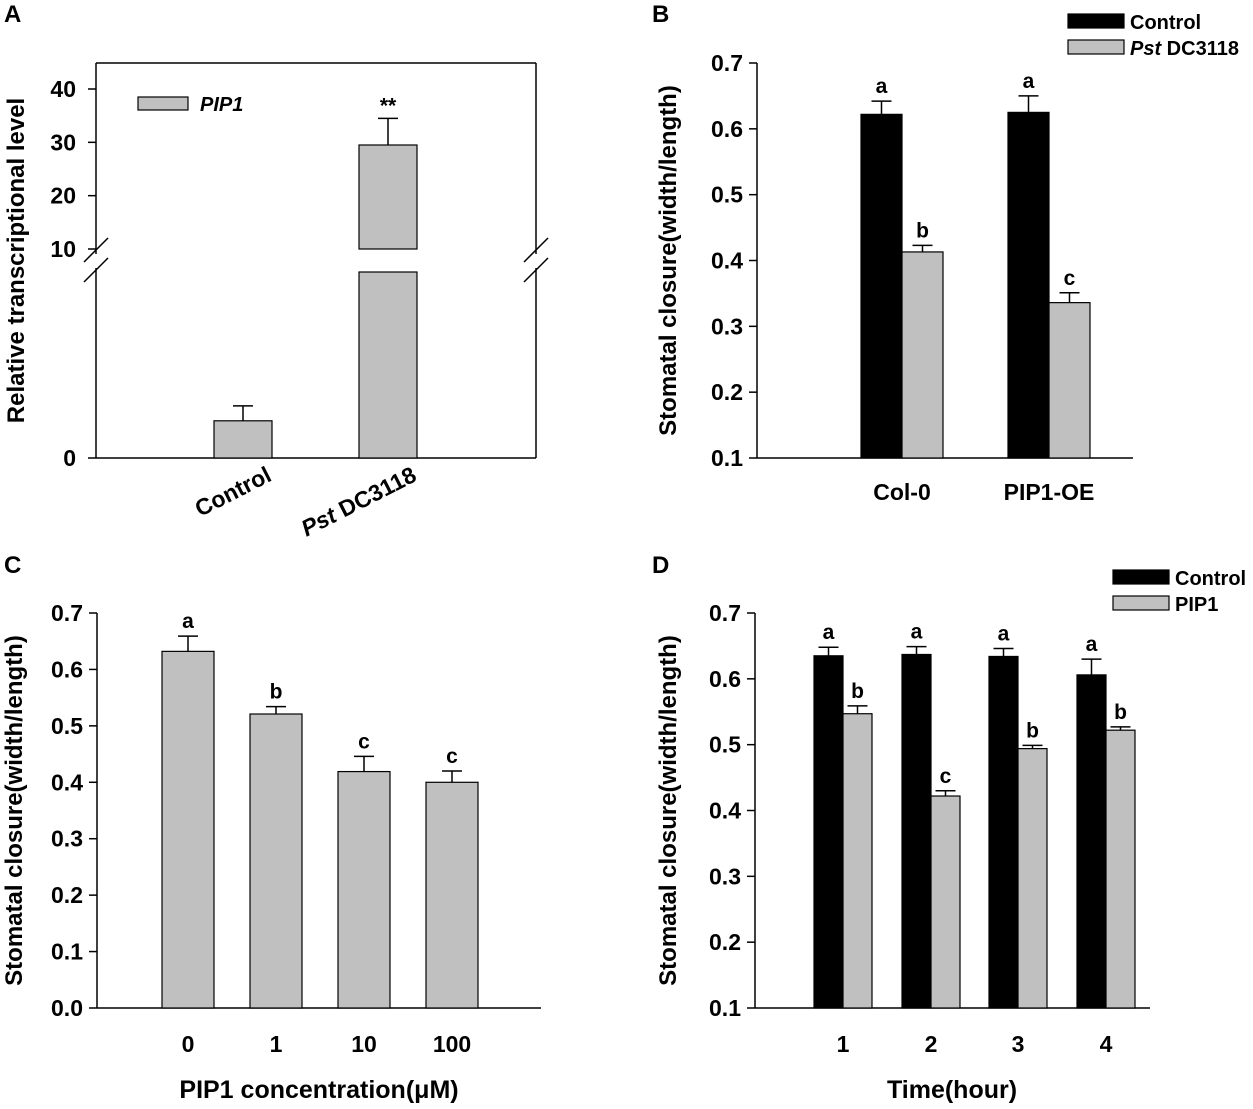  I want to click on panel-letter-d: D, so click(660, 565).